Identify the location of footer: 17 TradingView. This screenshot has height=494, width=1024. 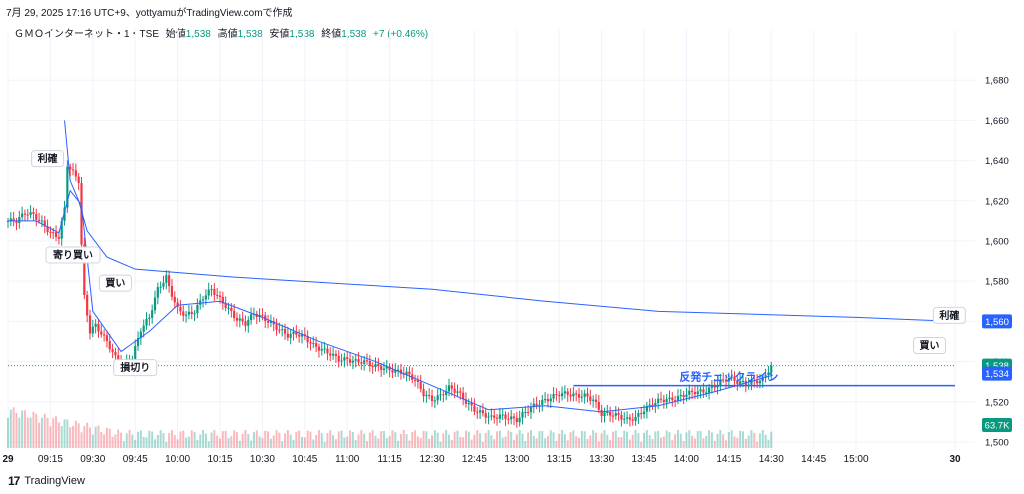
(46, 481).